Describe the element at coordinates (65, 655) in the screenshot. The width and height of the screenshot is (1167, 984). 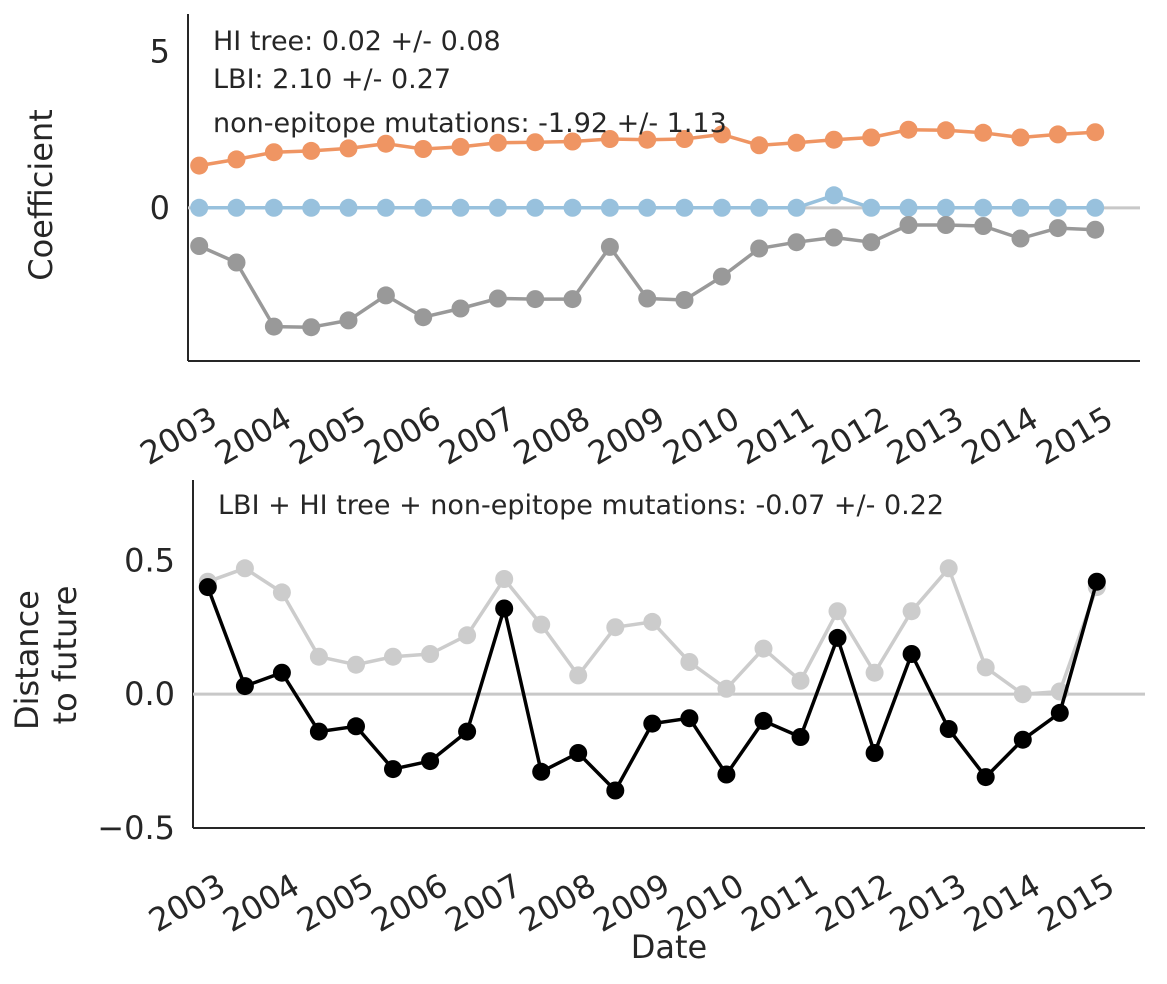
I see `bottom-y-axis-label-line-2: to future` at that location.